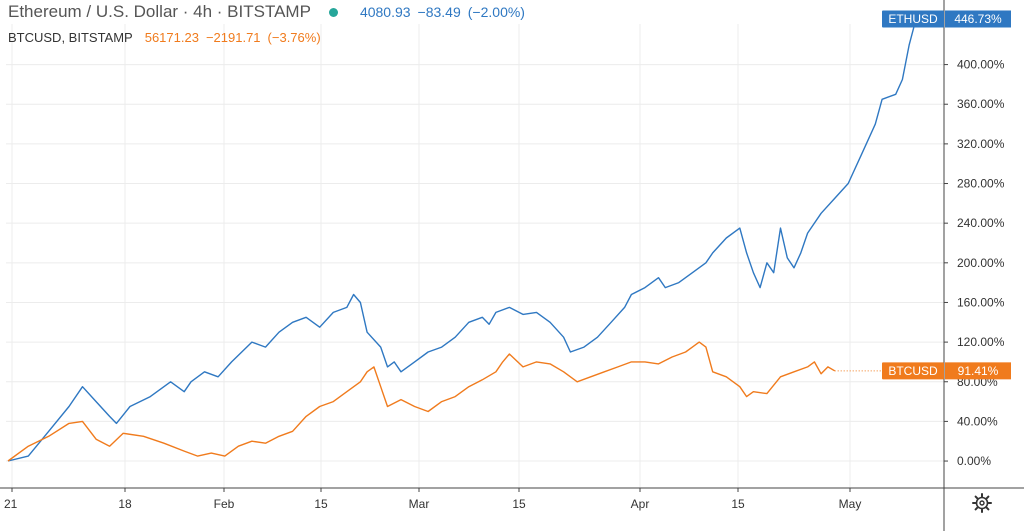 The height and width of the screenshot is (531, 1024). I want to click on series-value-tag-btcusd, so click(978, 371).